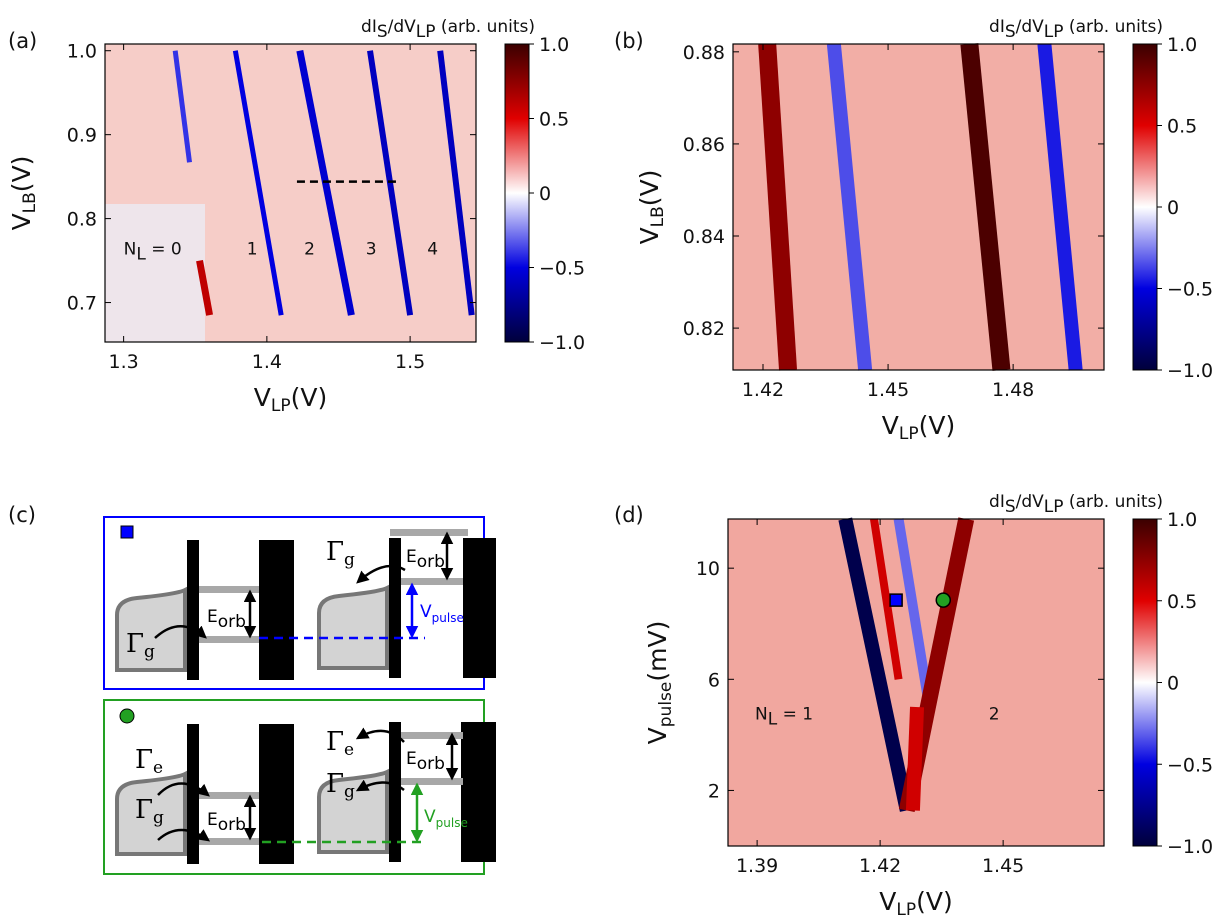 Image resolution: width=1228 pixels, height=921 pixels. I want to click on x-tick-label: 1.42, so click(880, 866).